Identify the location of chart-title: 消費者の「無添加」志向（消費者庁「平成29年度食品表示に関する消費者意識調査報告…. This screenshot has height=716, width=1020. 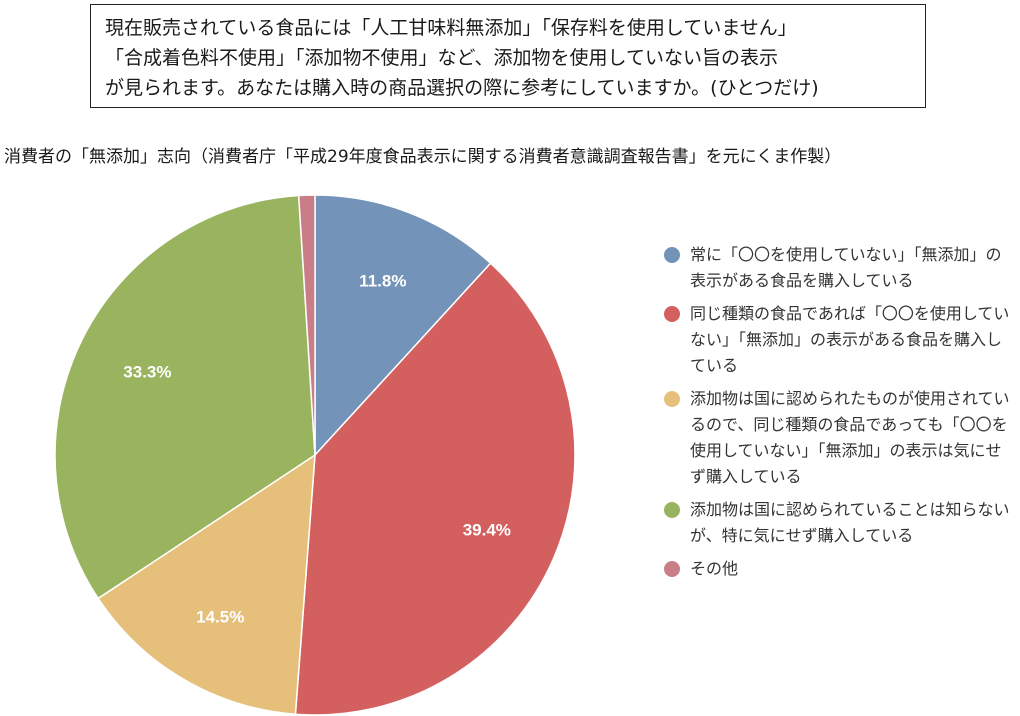
(423, 157).